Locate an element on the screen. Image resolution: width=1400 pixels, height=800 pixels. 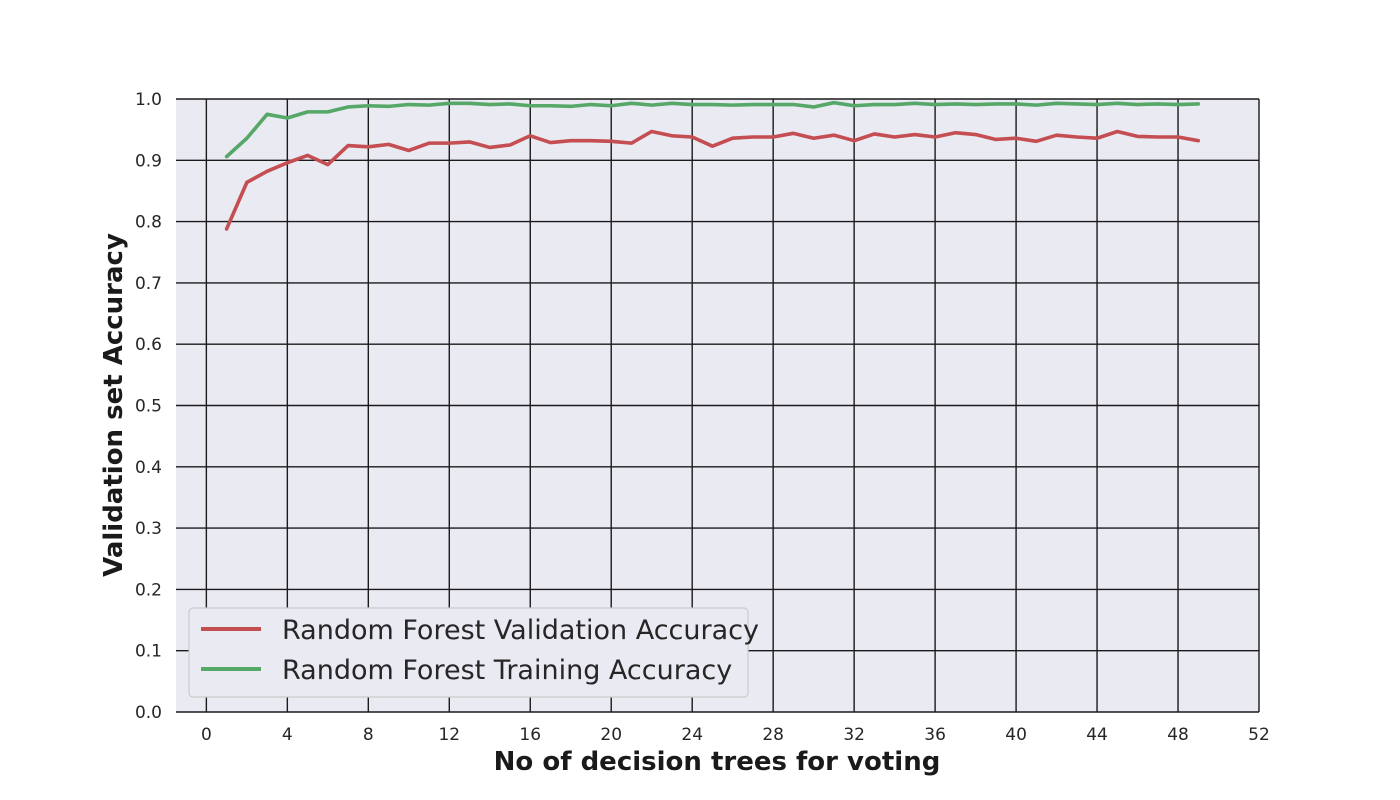
legend-label-validation: Random Forest Validation Accuracy is located at coordinates (520, 630).